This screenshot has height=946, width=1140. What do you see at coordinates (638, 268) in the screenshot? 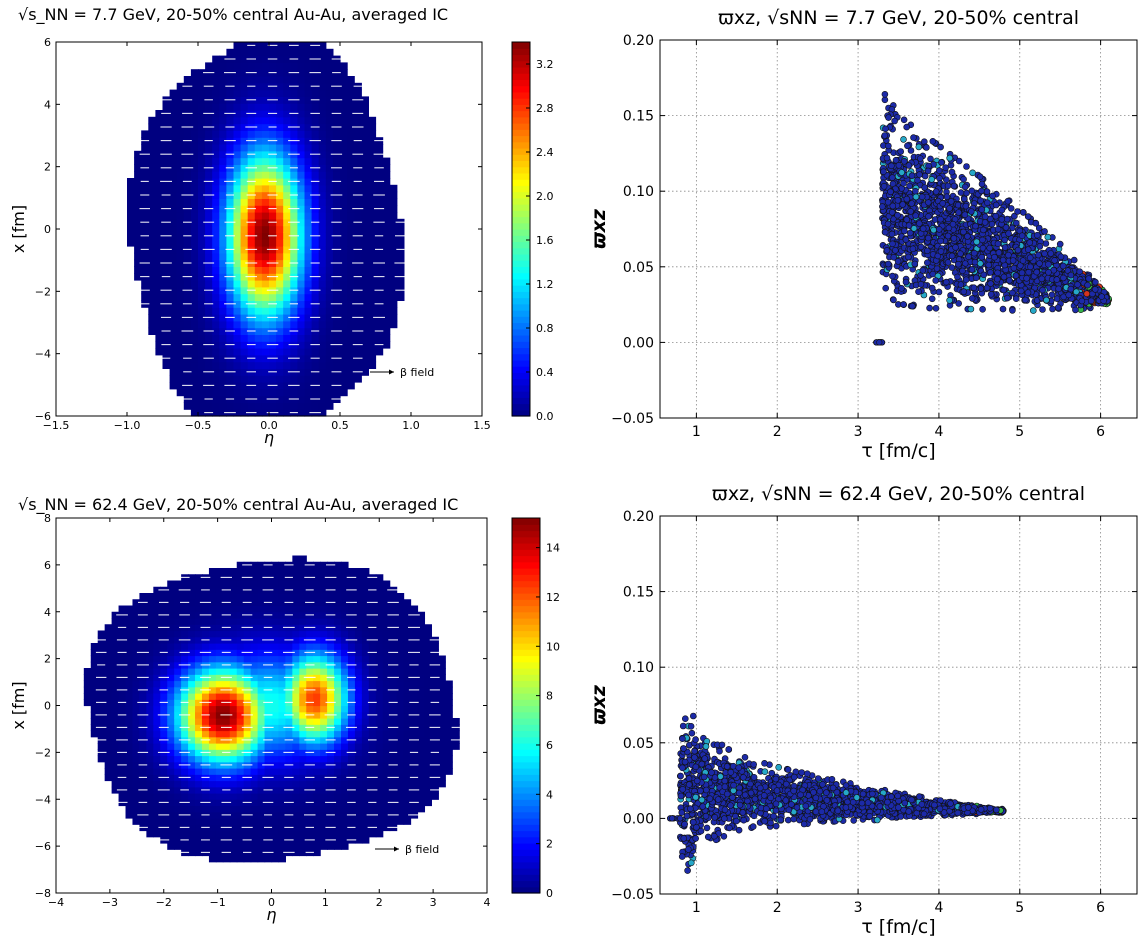
I see `y-tick-label: 0.05` at bounding box center [638, 268].